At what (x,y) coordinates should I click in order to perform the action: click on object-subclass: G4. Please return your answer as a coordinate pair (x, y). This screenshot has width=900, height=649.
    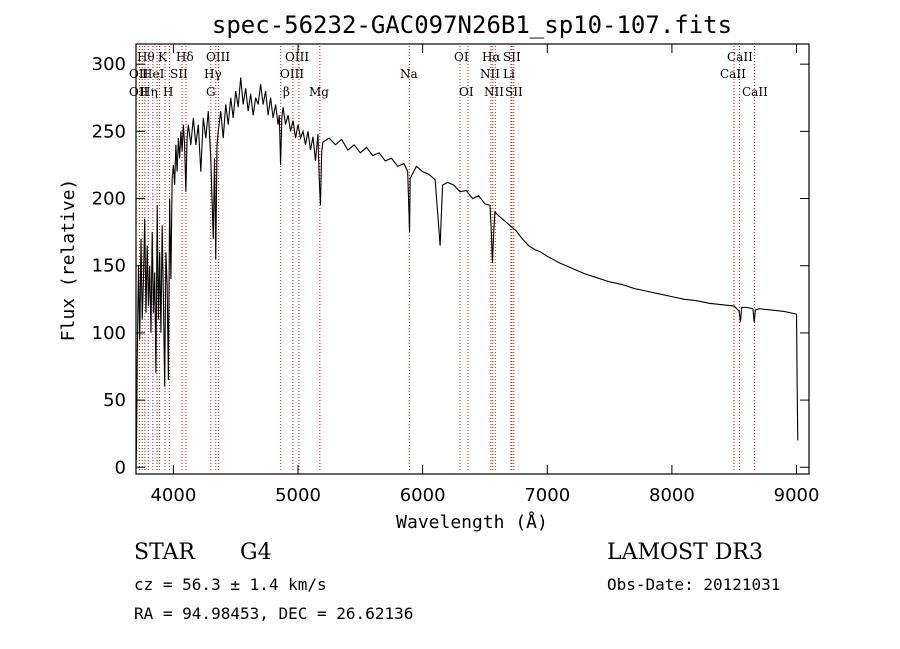
    Looking at the image, I should click on (256, 552).